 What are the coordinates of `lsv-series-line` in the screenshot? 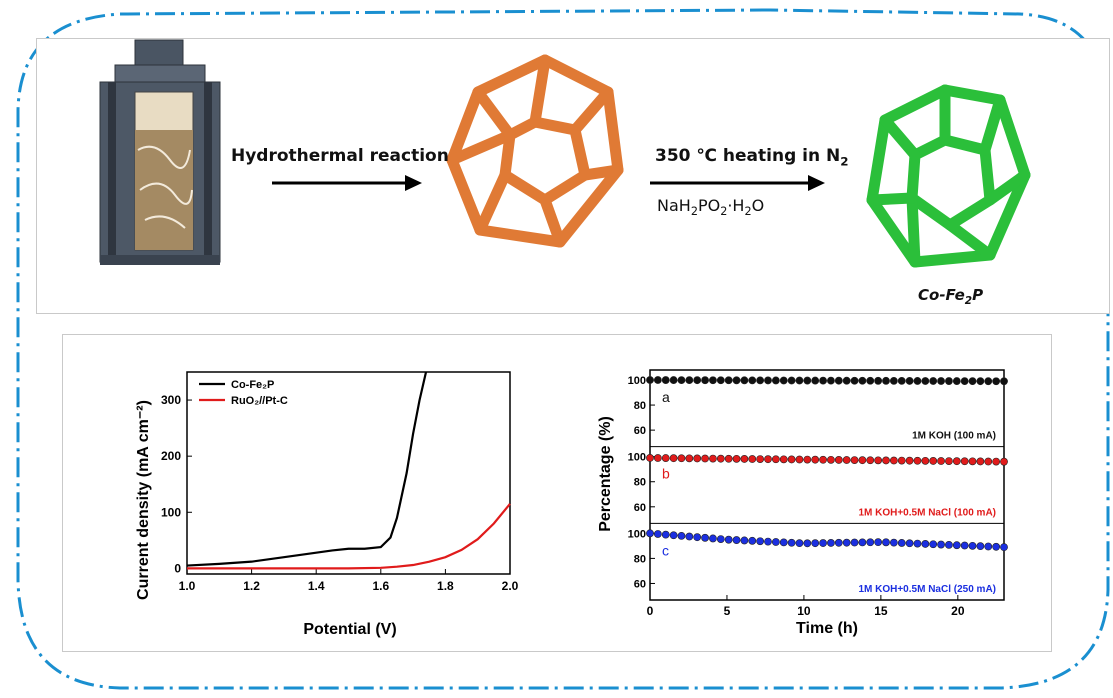 It's located at (349, 536).